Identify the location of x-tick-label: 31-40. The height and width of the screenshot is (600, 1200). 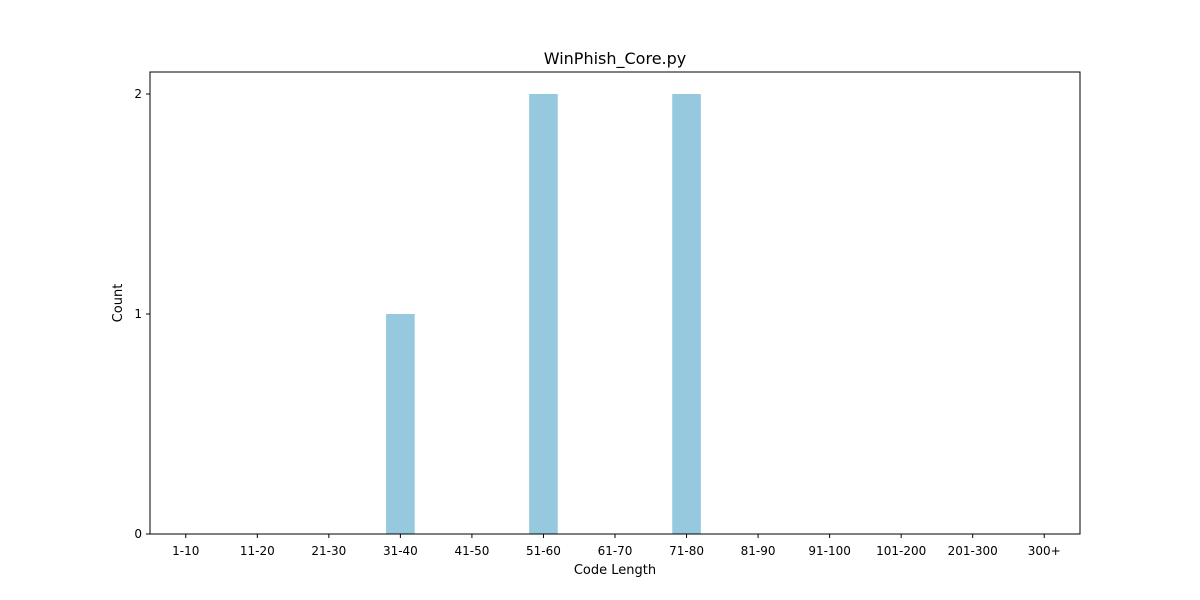
(400, 551).